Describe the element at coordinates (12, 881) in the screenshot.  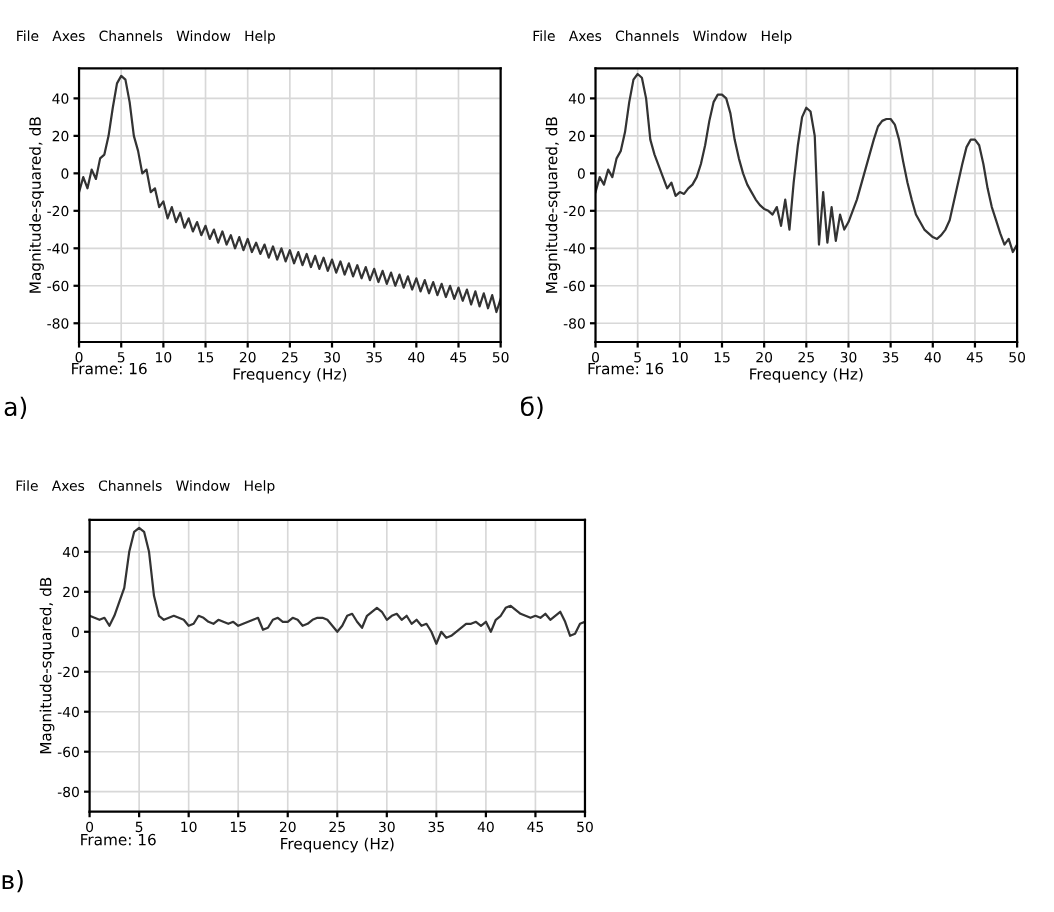
I see `text: в)` at that location.